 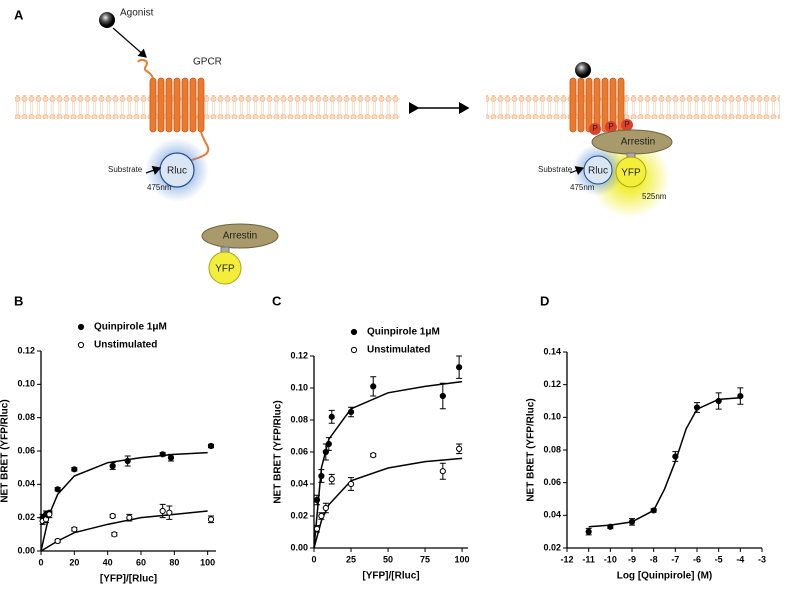 I want to click on panel-label: B, so click(x=18, y=300).